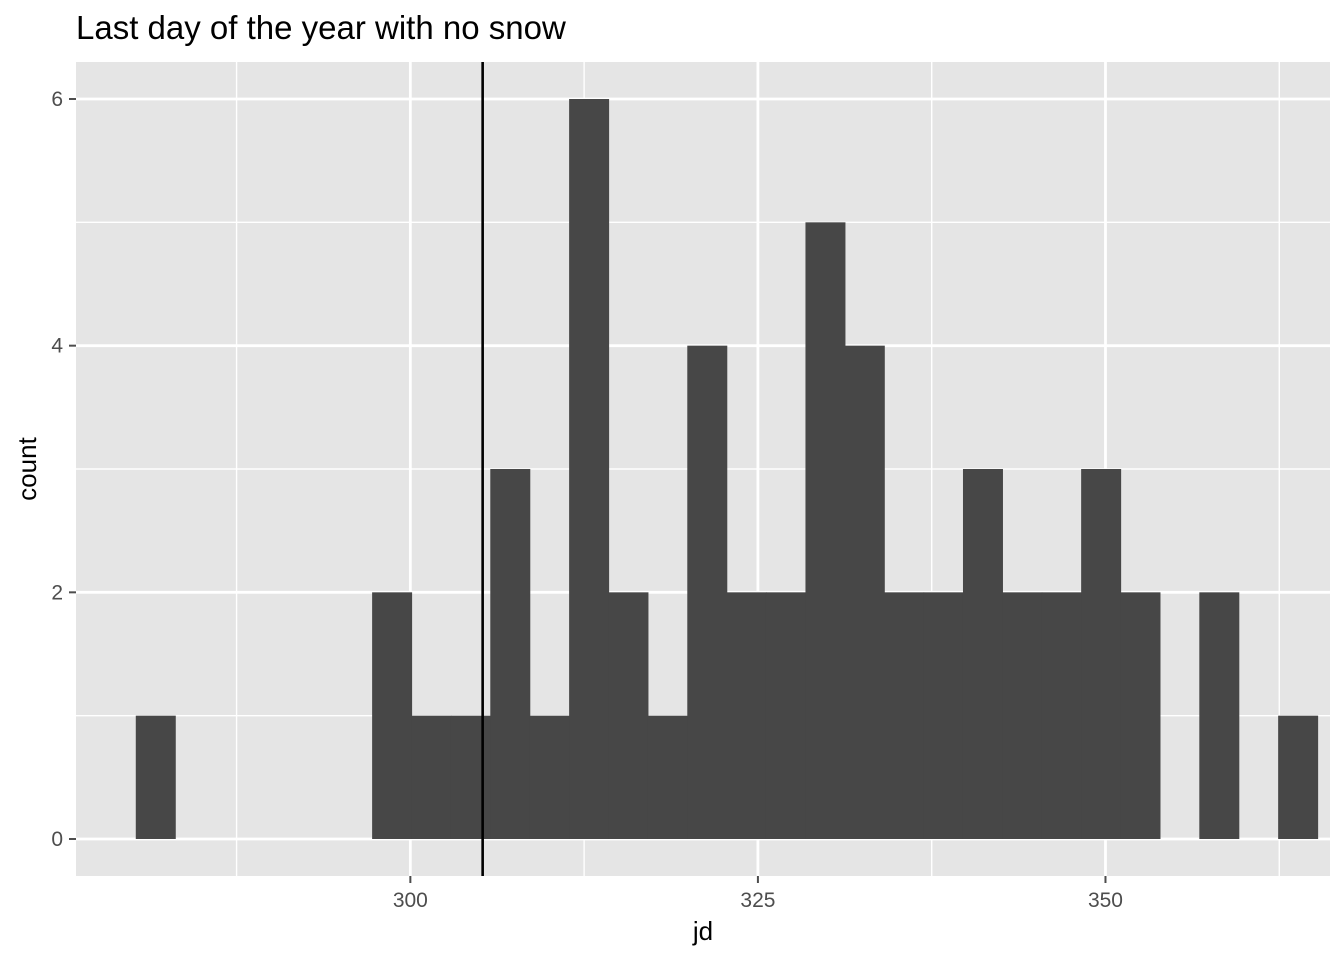  What do you see at coordinates (57, 99) in the screenshot?
I see `y-tick-label: 6` at bounding box center [57, 99].